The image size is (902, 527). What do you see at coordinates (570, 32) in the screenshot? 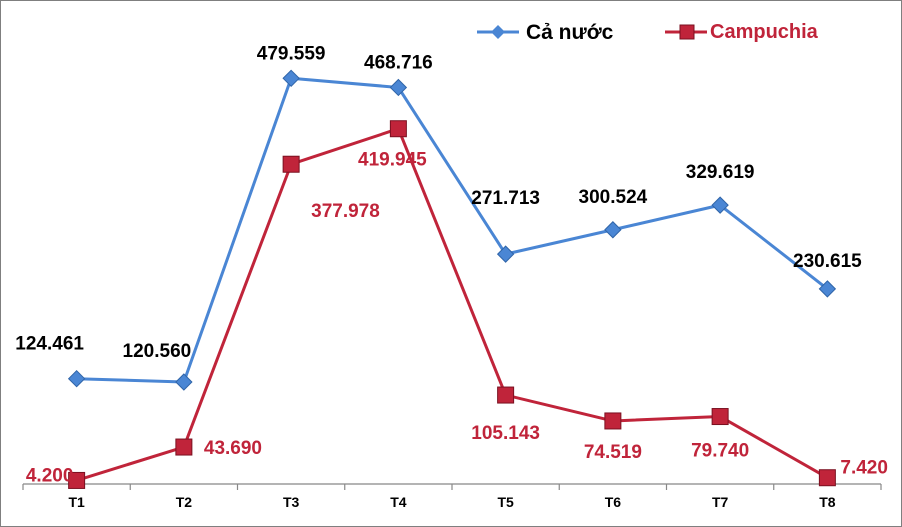
I see `legend-label-ca-nuoc: Cả nước` at bounding box center [570, 32].